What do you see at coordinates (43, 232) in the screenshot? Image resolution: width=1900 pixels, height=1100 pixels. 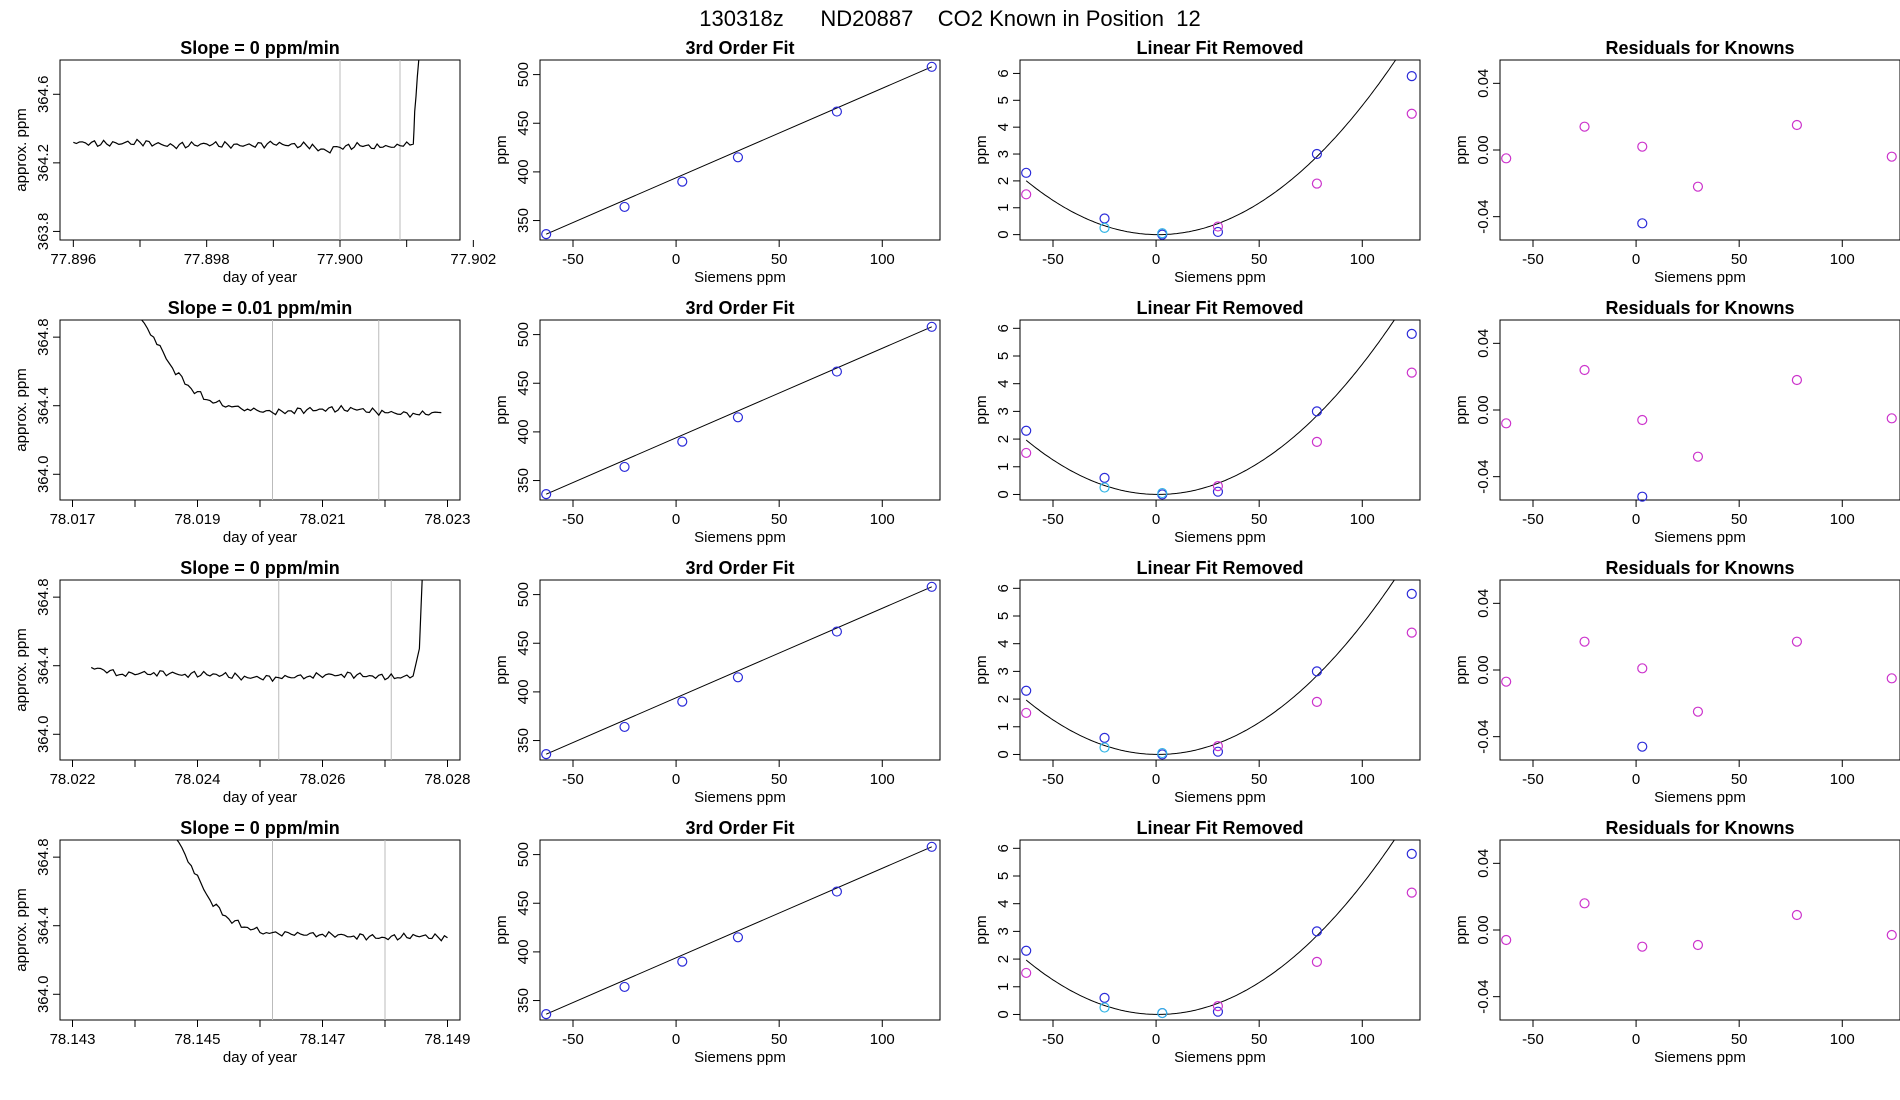 I see `y-tick-label: 363.8` at bounding box center [43, 232].